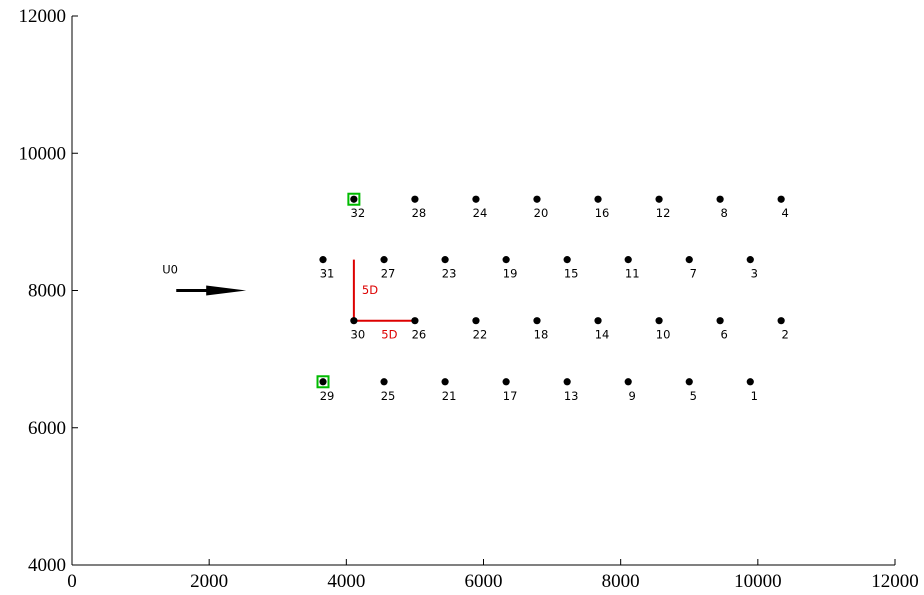 Image resolution: width=924 pixels, height=595 pixels. Describe the element at coordinates (226, 290) in the screenshot. I see `wind-arrow-head` at that location.